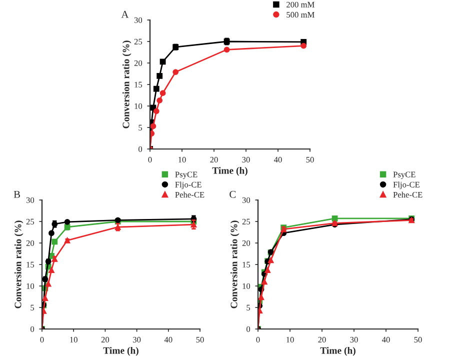 Image resolution: width=450 pixels, height=359 pixels. Describe the element at coordinates (17, 194) in the screenshot. I see `text: B` at that location.